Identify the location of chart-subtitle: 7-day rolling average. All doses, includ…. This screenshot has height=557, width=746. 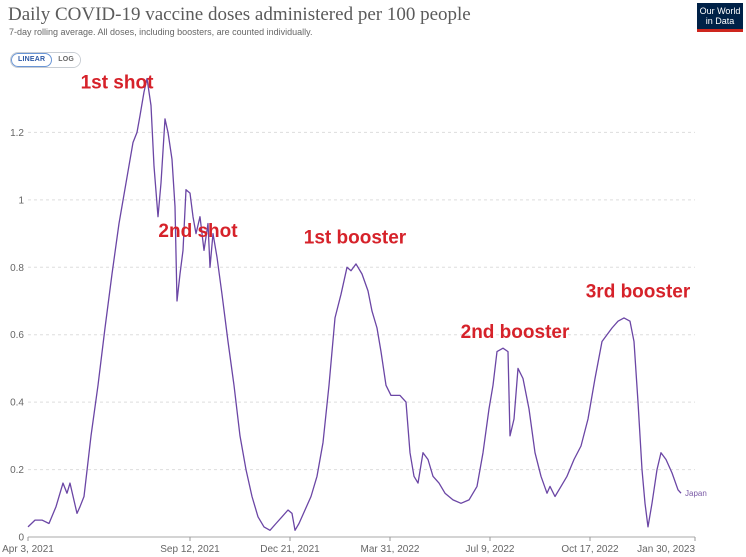
(161, 32).